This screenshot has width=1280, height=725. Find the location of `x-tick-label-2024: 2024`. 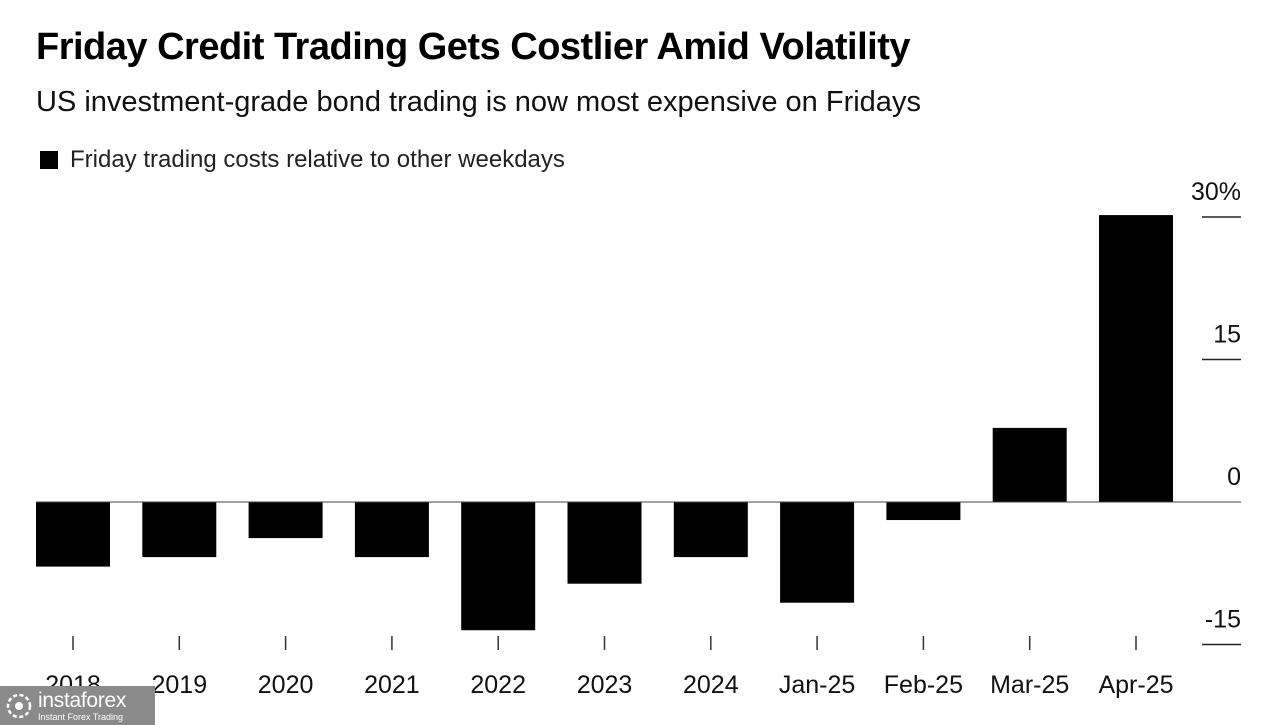

x-tick-label-2024: 2024 is located at coordinates (711, 685).